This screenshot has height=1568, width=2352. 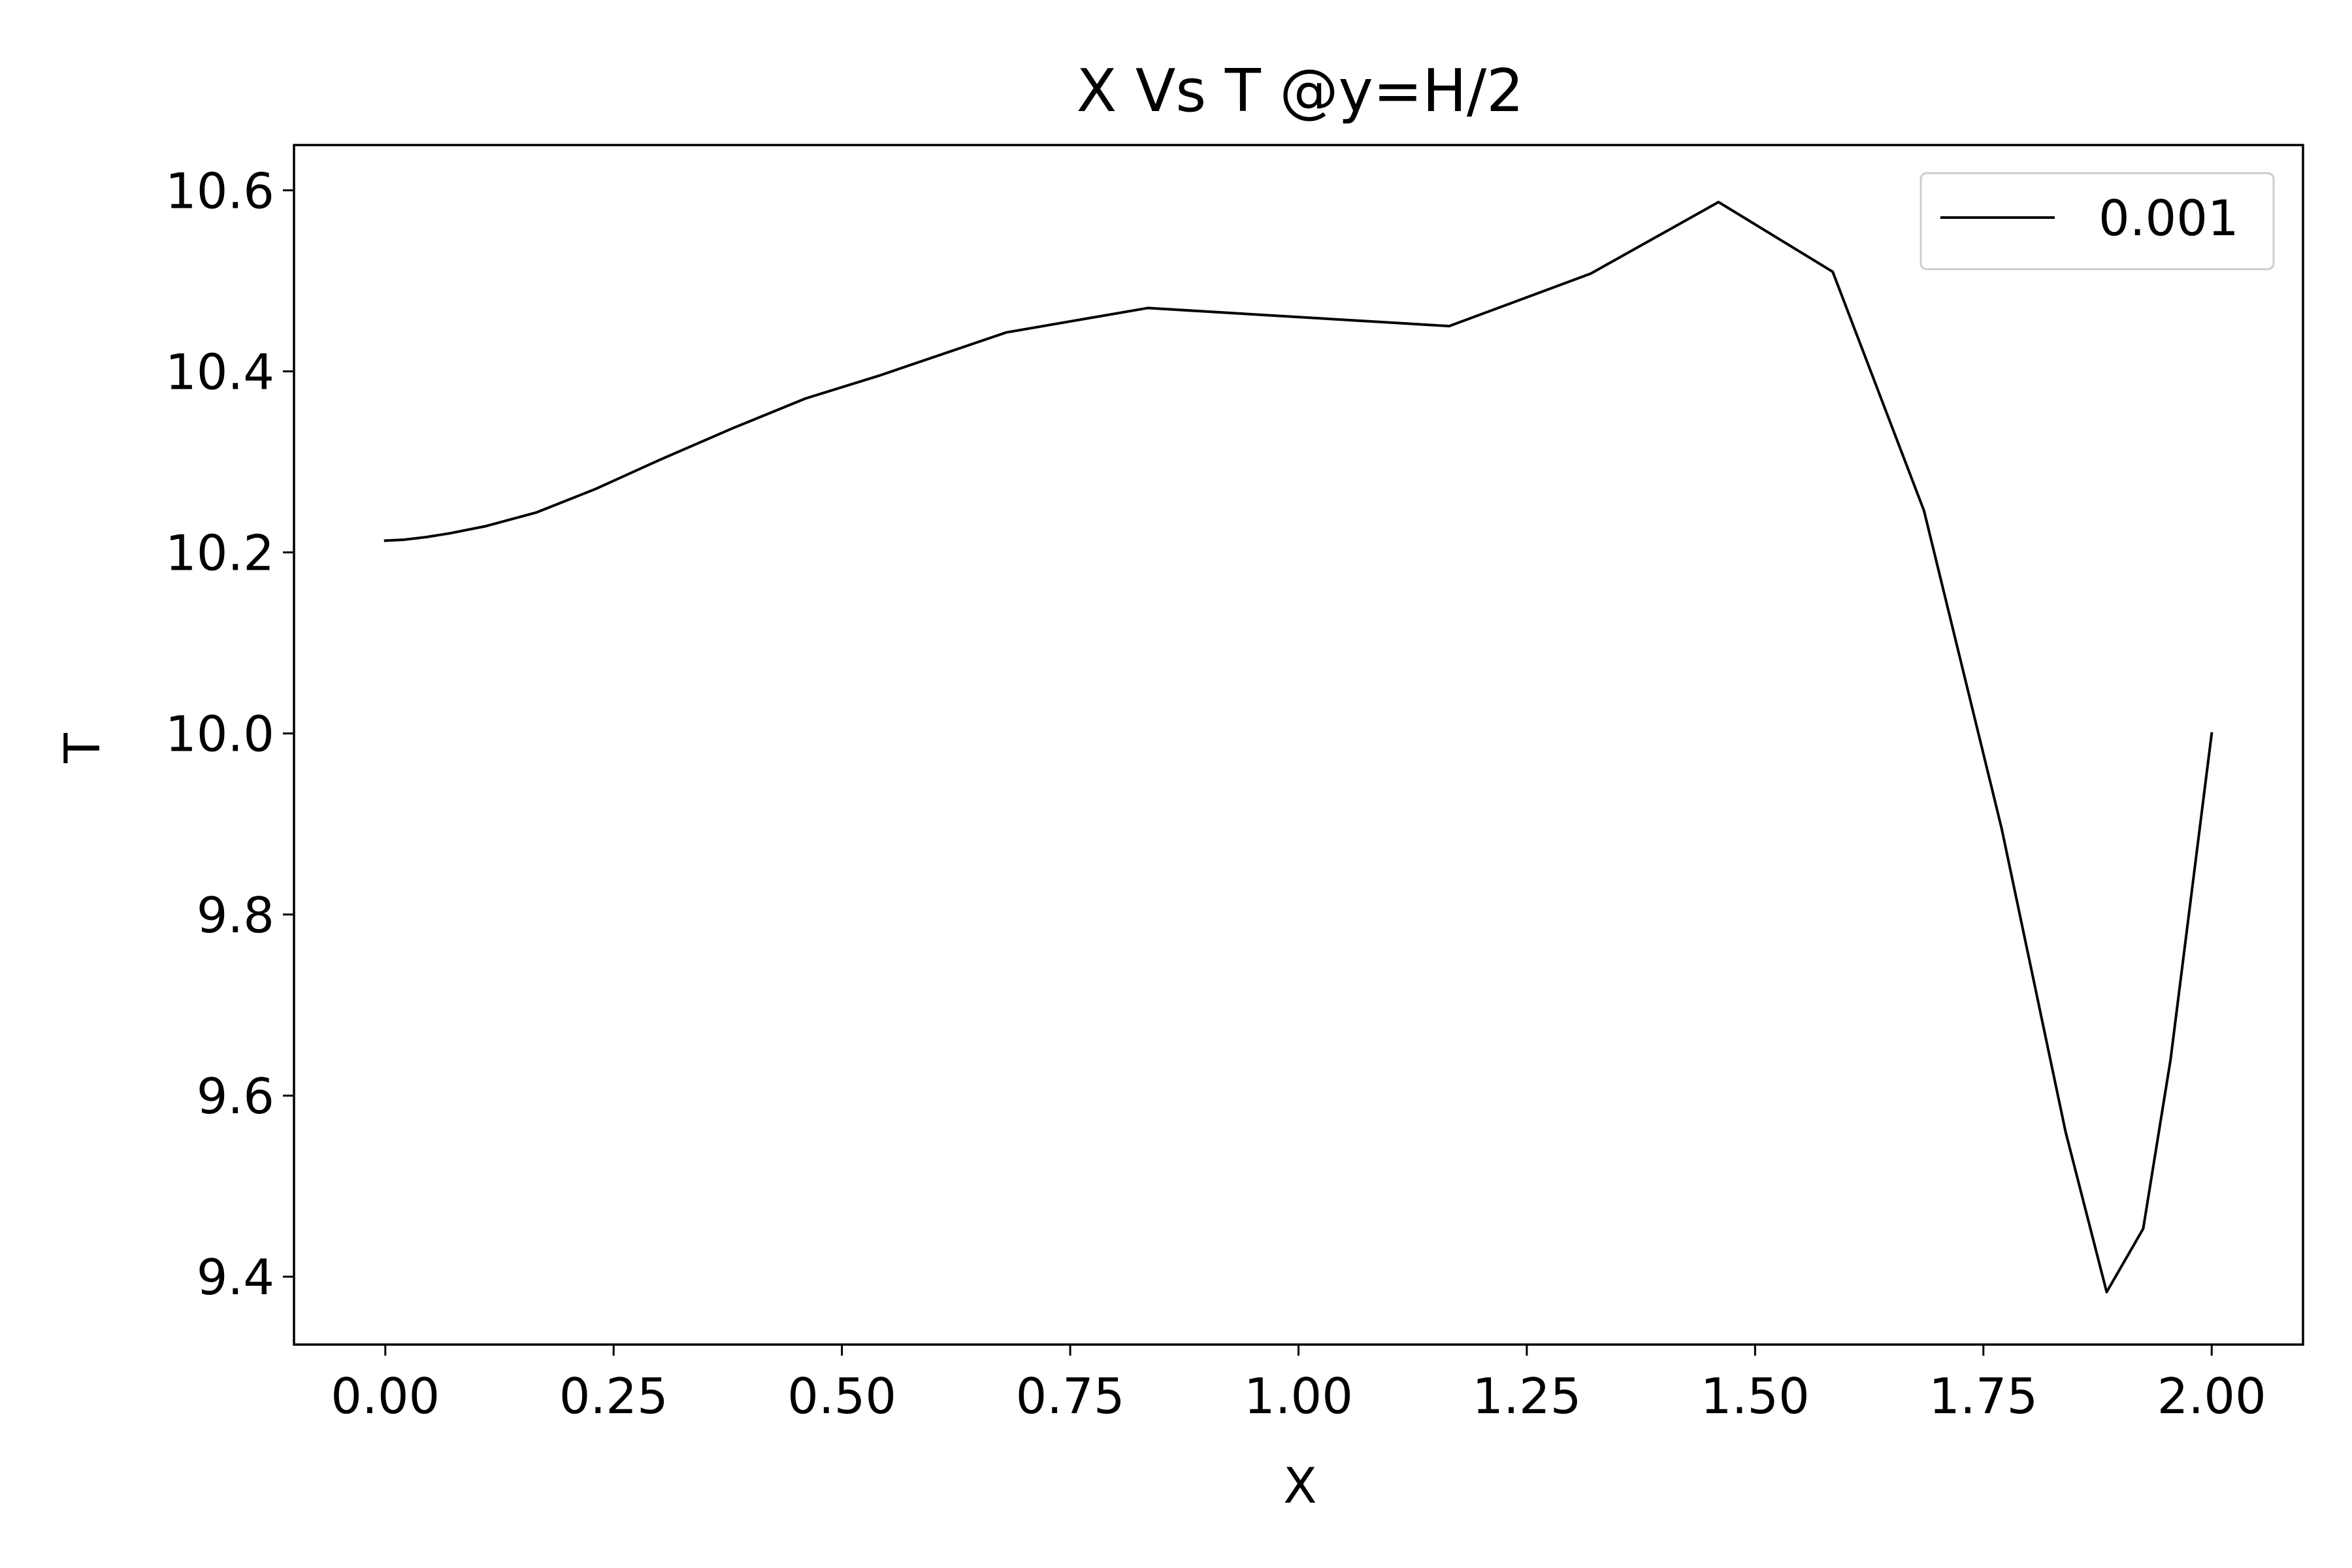 What do you see at coordinates (235, 1277) in the screenshot?
I see `y-tick-label: 9.4` at bounding box center [235, 1277].